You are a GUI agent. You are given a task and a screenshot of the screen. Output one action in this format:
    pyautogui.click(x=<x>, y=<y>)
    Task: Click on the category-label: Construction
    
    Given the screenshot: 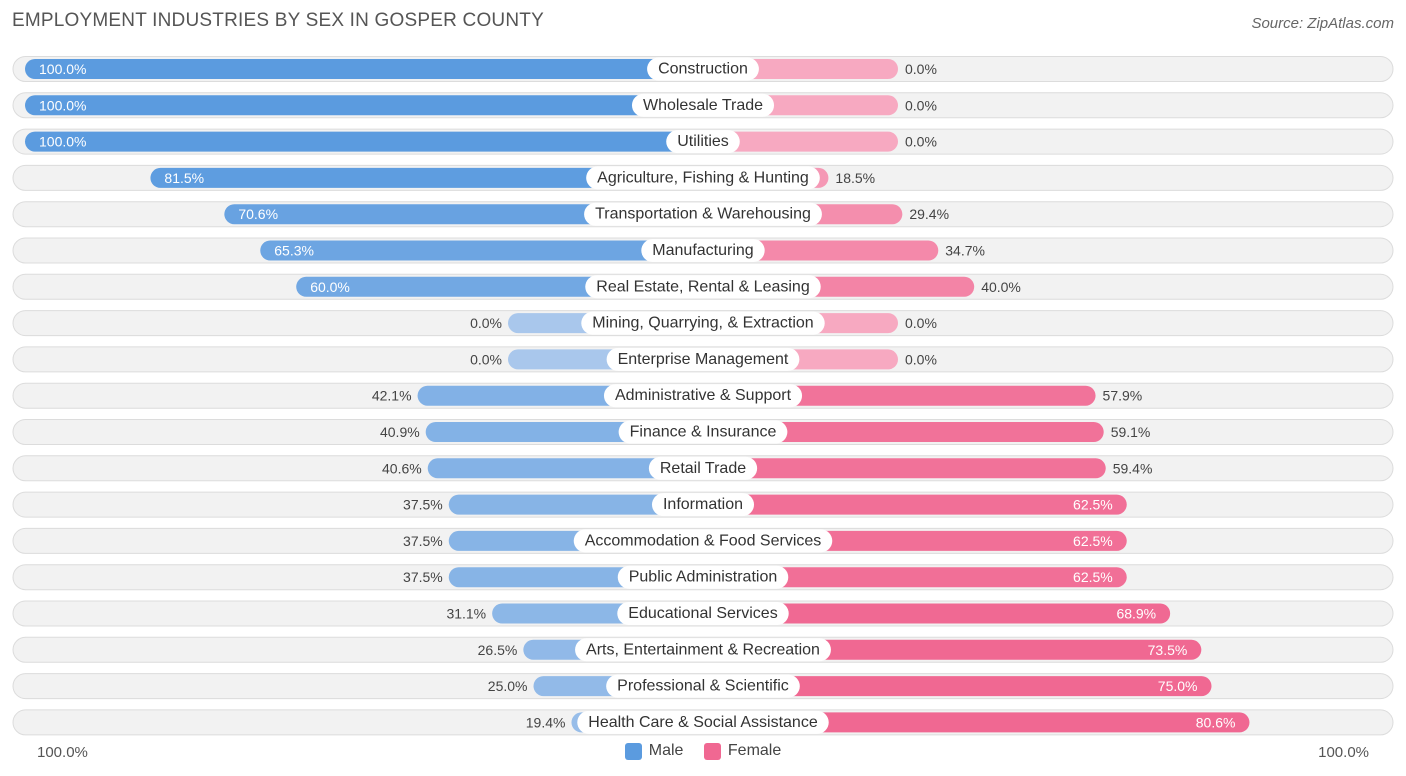 What is the action you would take?
    pyautogui.click(x=703, y=69)
    